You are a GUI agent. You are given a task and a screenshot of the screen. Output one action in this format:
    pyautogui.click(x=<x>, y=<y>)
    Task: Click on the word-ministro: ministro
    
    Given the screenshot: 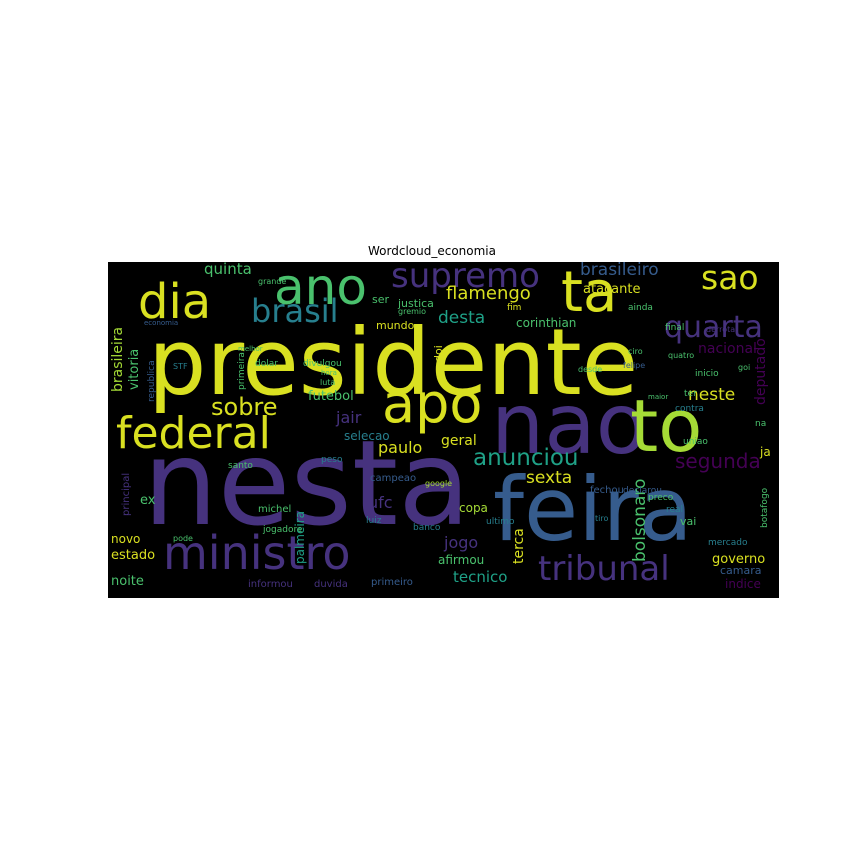 What is the action you would take?
    pyautogui.click(x=257, y=553)
    